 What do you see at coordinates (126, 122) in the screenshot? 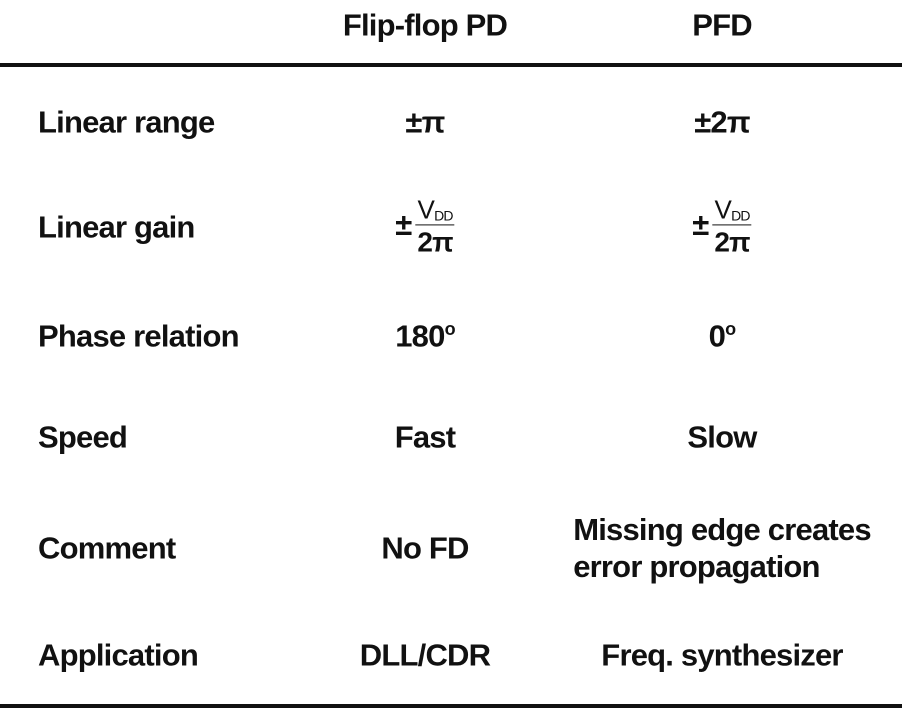
I see `row-label: Linear range` at bounding box center [126, 122].